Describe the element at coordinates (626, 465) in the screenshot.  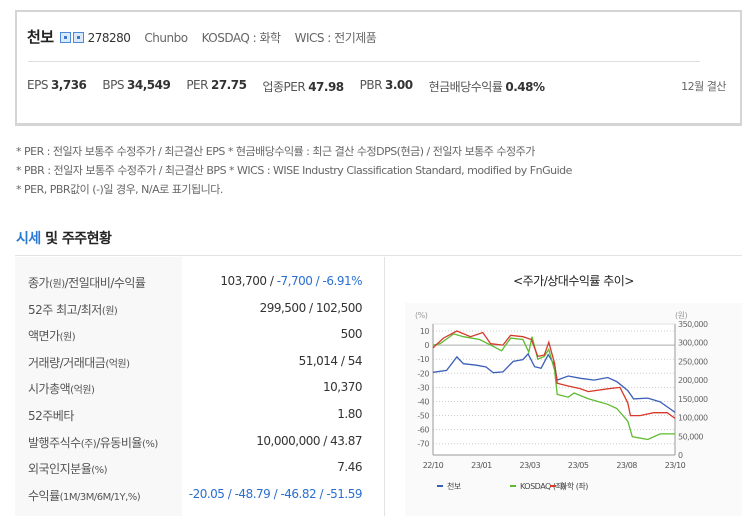
I see `x-tick-label: 23/08` at that location.